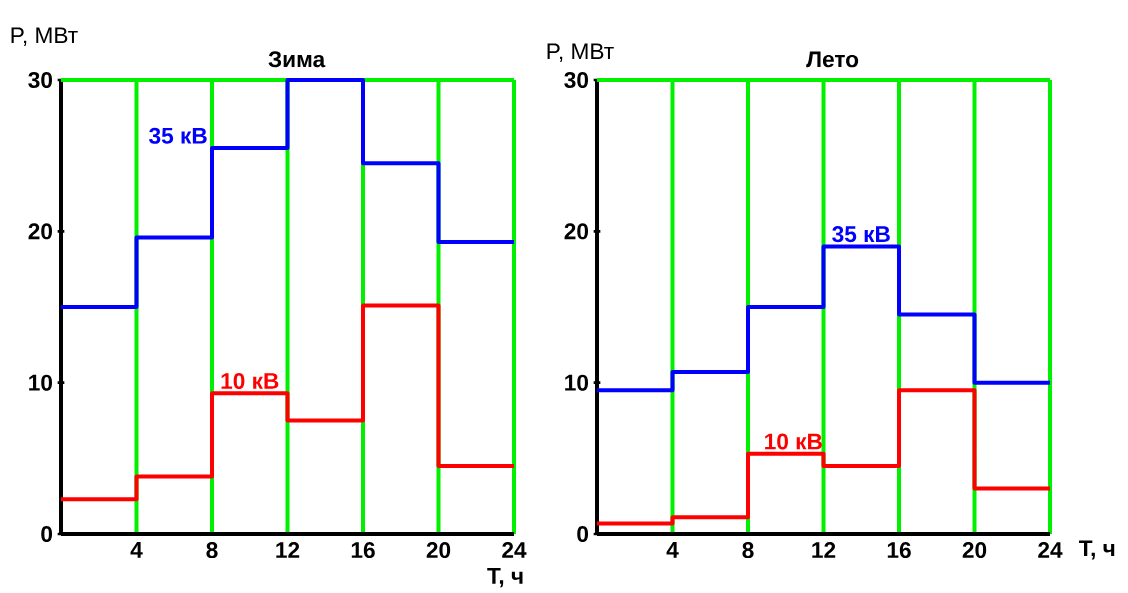  I want to click on chart-title: Зима, so click(297, 59).